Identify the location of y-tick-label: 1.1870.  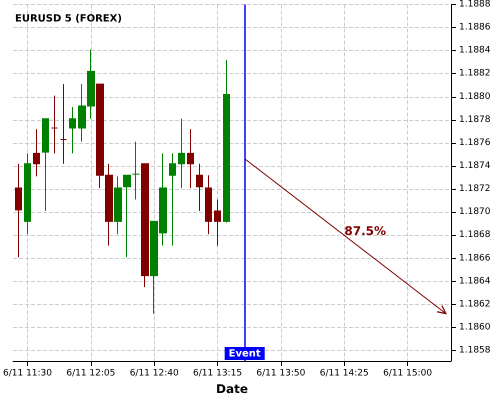
(475, 212).